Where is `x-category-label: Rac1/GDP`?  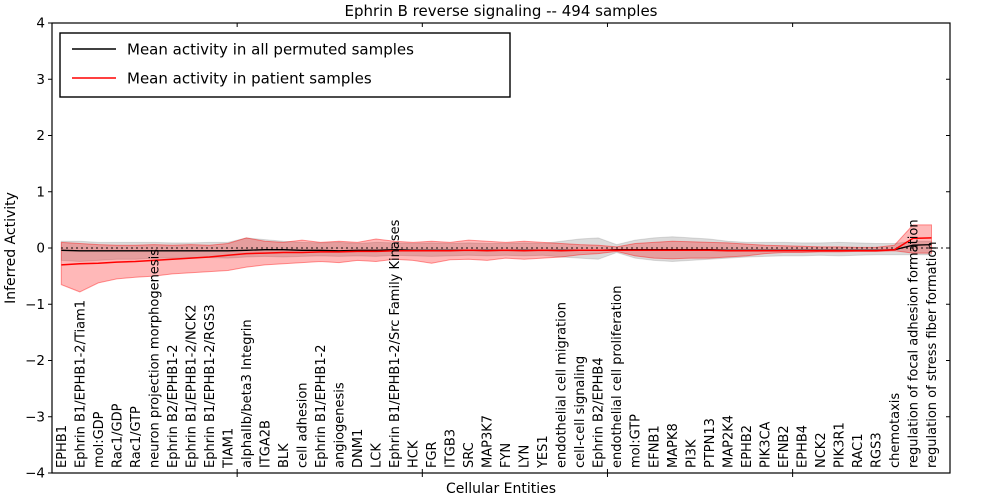
x-category-label: Rac1/GDP is located at coordinates (117, 435).